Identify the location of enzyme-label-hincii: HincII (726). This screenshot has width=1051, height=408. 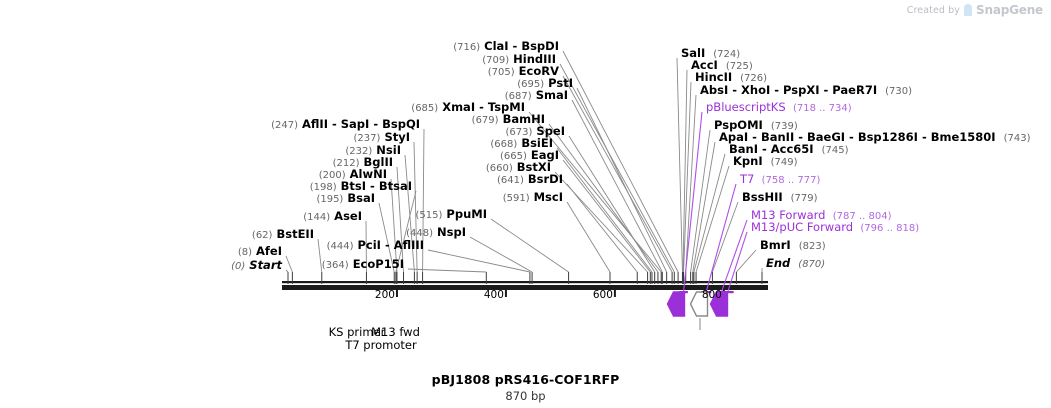
(731, 78).